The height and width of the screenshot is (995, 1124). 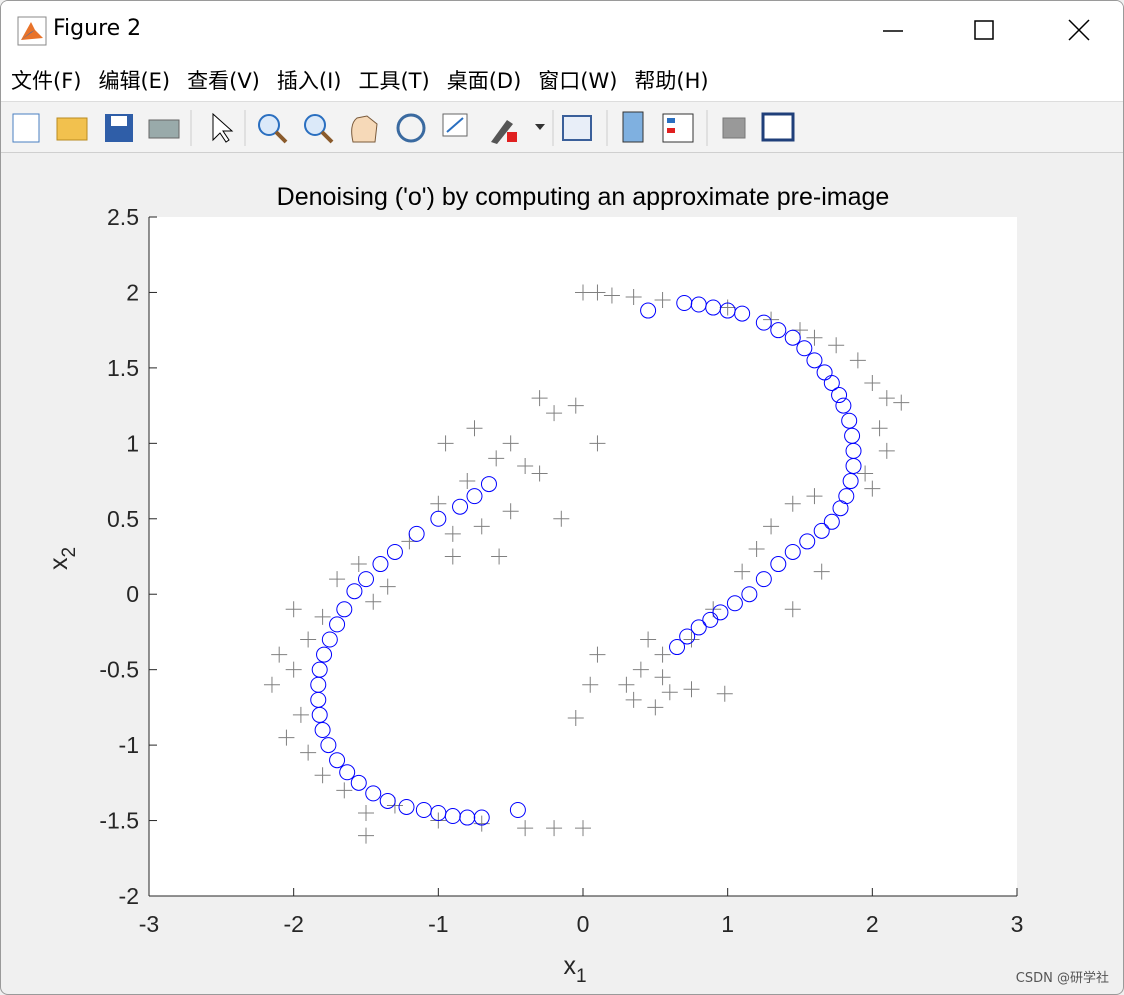 What do you see at coordinates (484, 81) in the screenshot?
I see `menu-item: 桌面(D)` at bounding box center [484, 81].